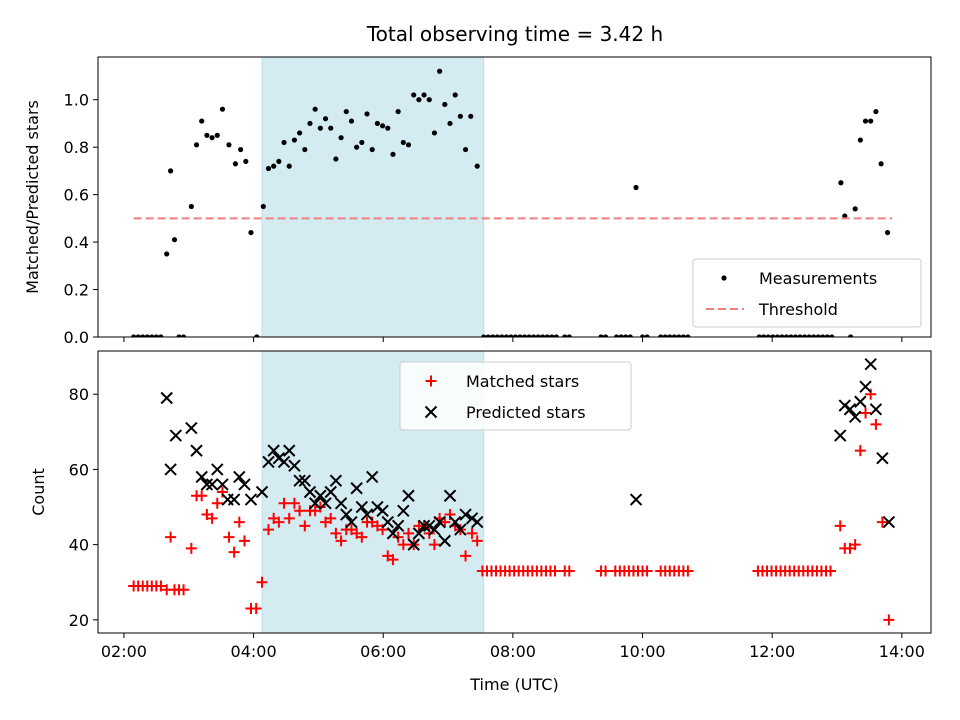  I want to click on ratio-legend: Measurements Threshold, so click(807, 293).